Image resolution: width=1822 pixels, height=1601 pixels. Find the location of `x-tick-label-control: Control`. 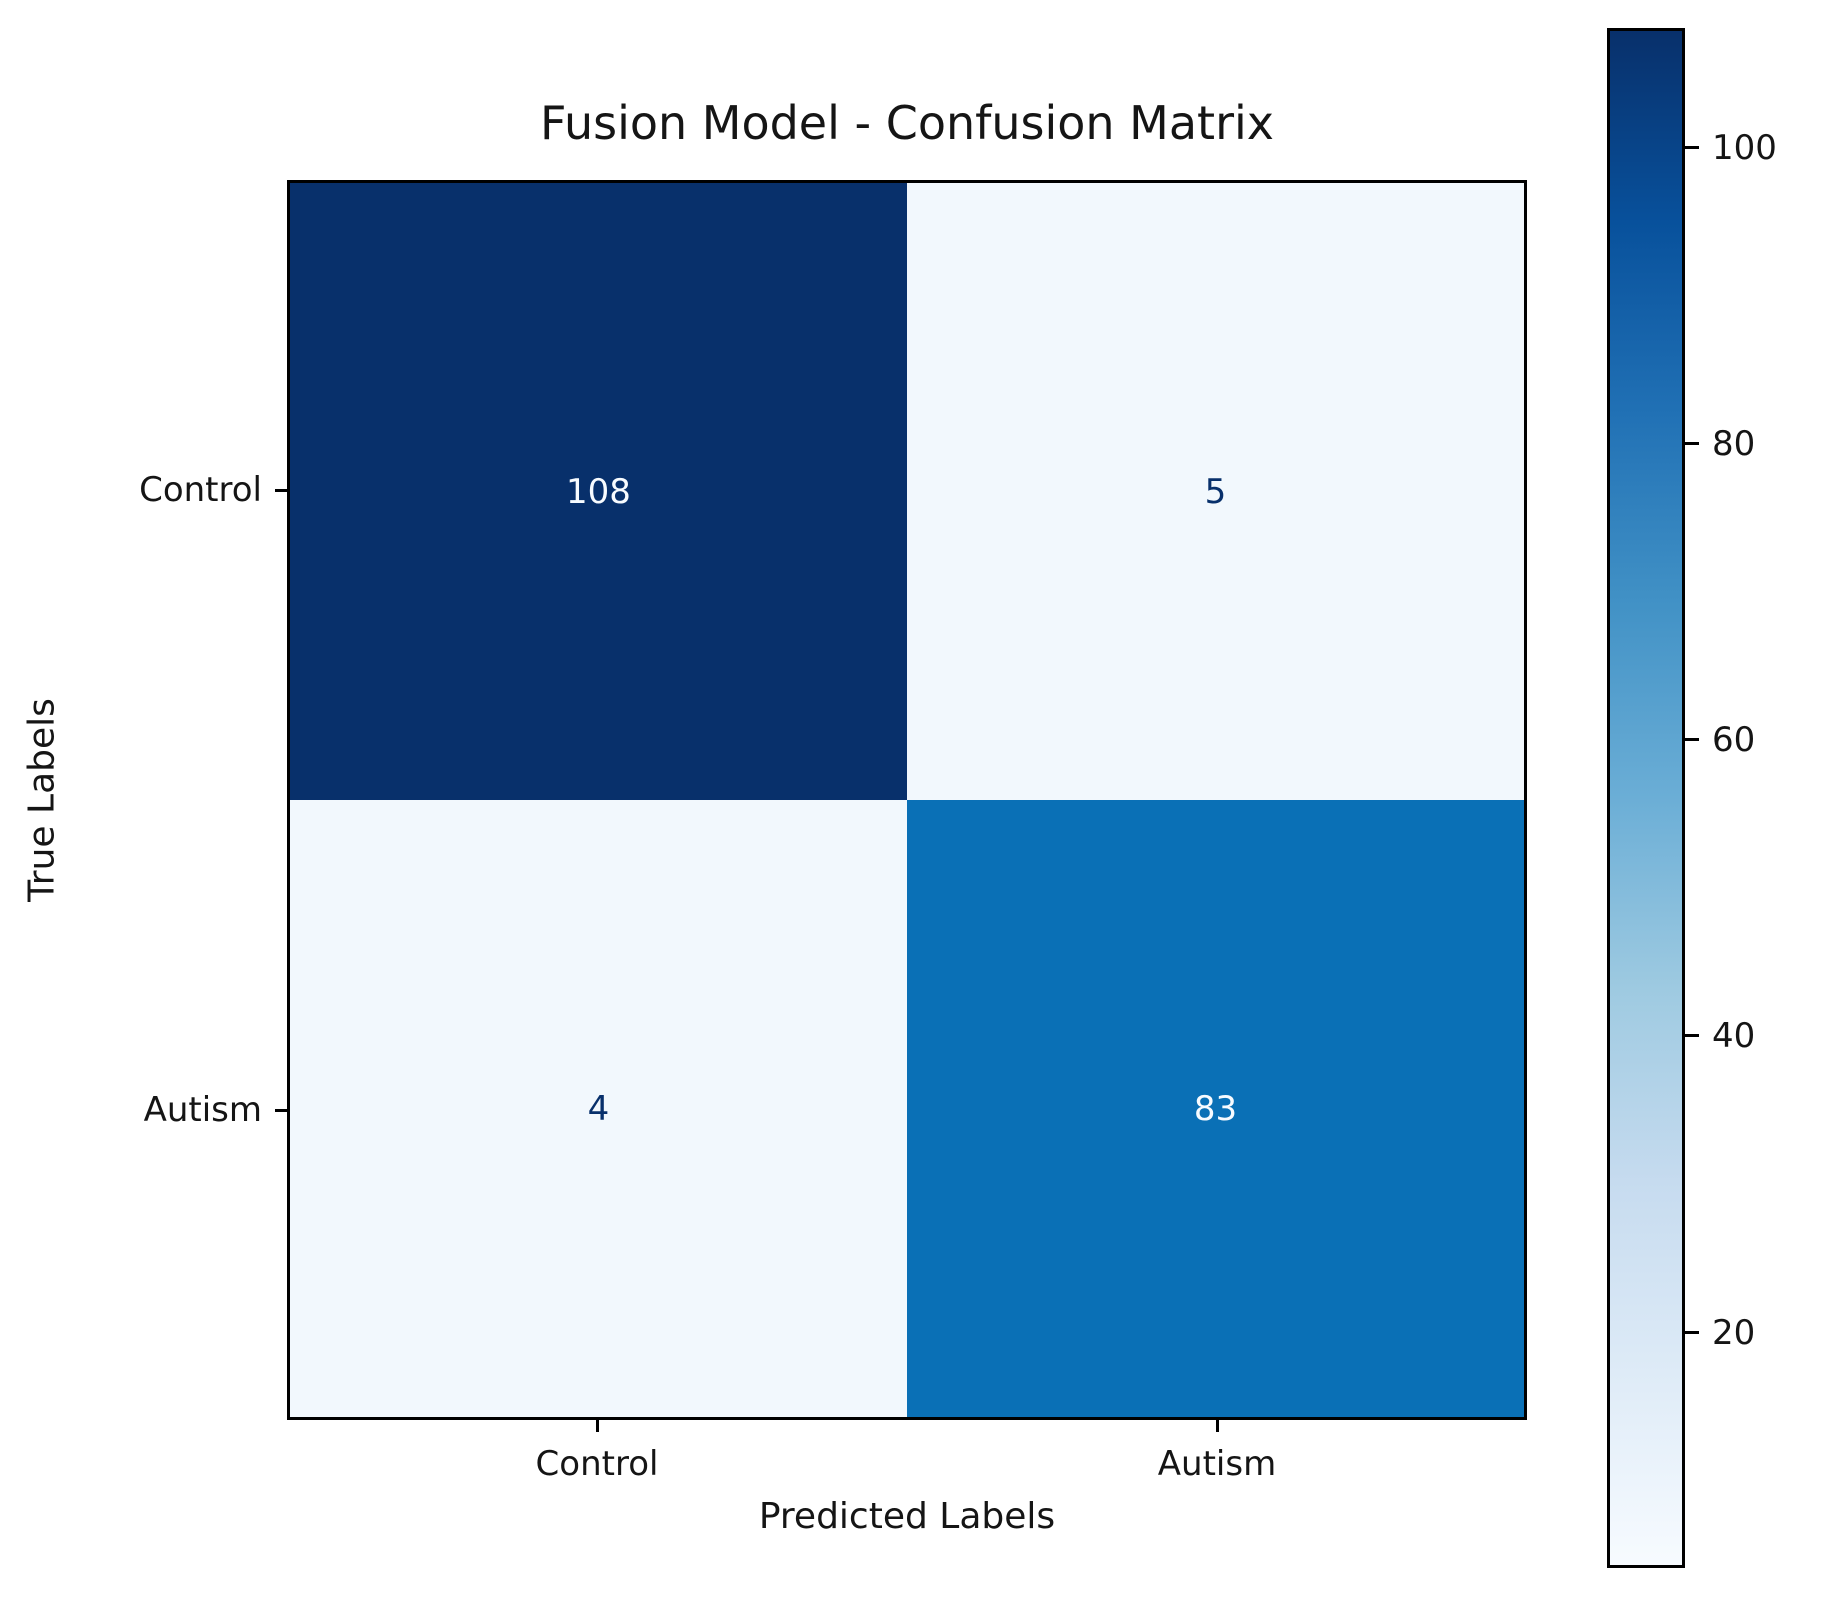

x-tick-label-control: Control is located at coordinates (597, 1464).